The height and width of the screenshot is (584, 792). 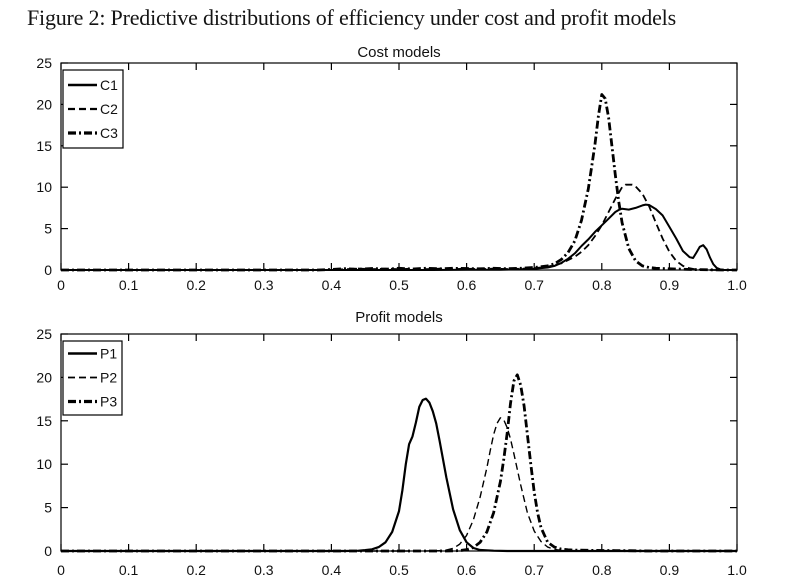 What do you see at coordinates (108, 378) in the screenshot?
I see `legend-label-p2: P2` at bounding box center [108, 378].